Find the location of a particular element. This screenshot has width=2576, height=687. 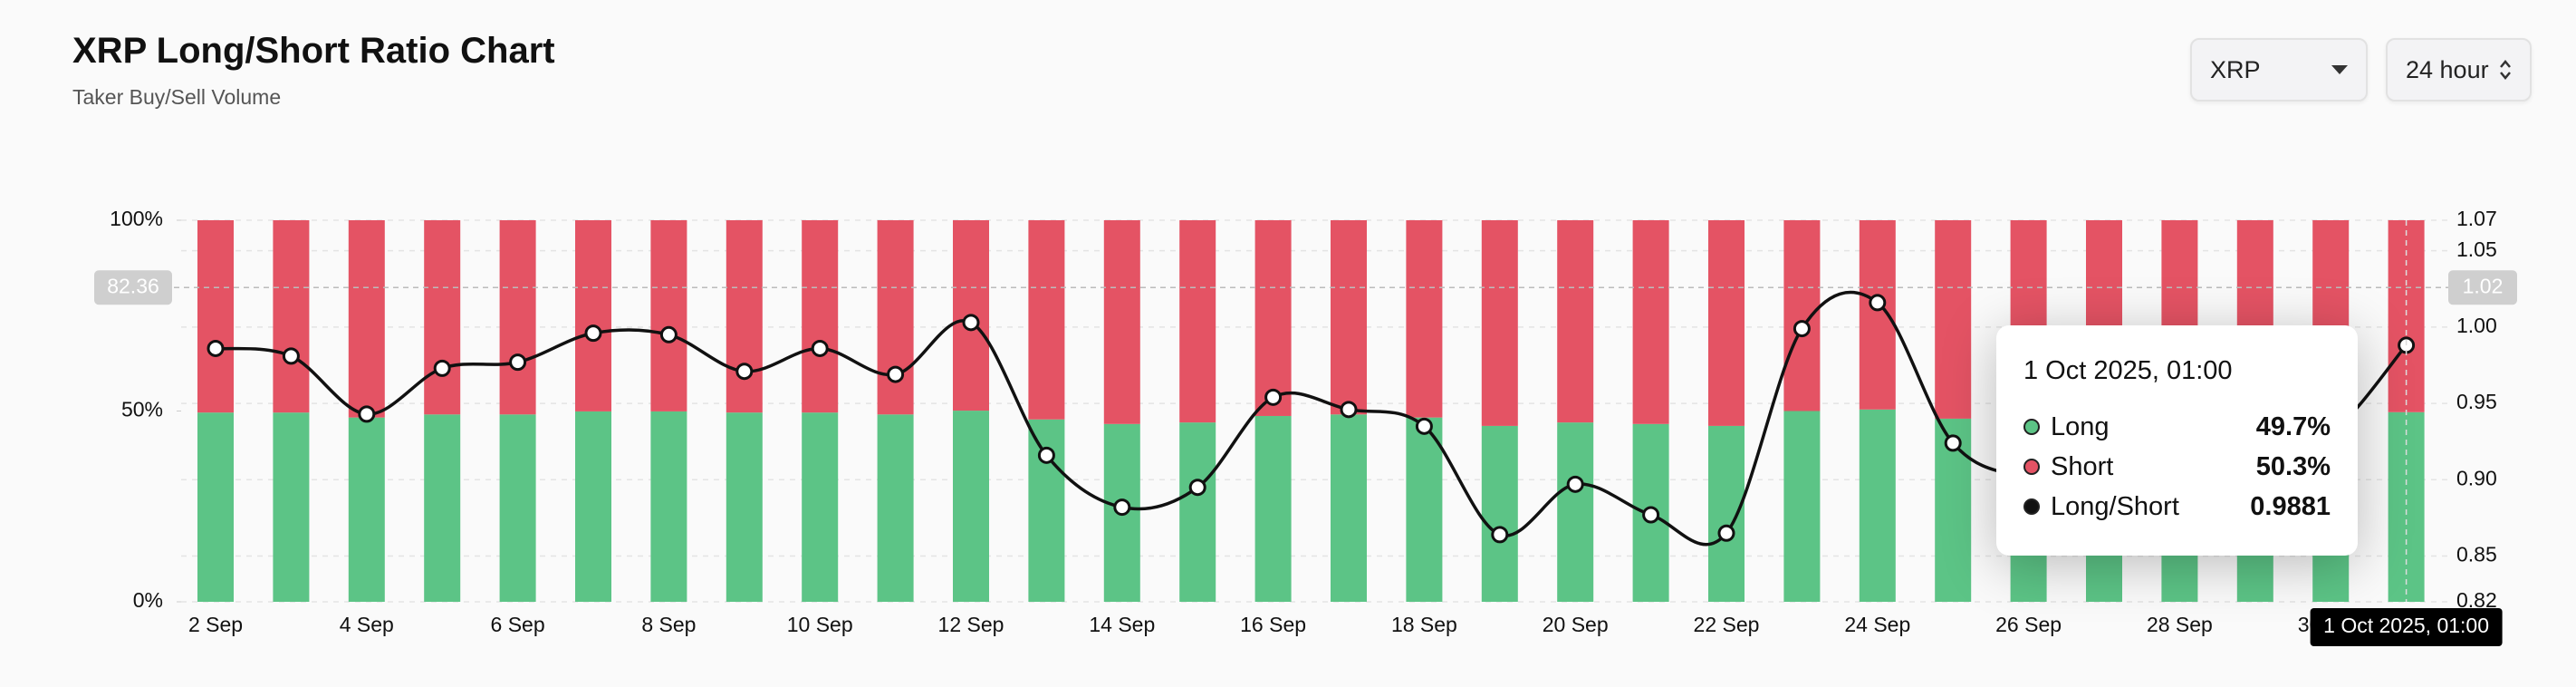

crosshair-y-box is located at coordinates (133, 287).